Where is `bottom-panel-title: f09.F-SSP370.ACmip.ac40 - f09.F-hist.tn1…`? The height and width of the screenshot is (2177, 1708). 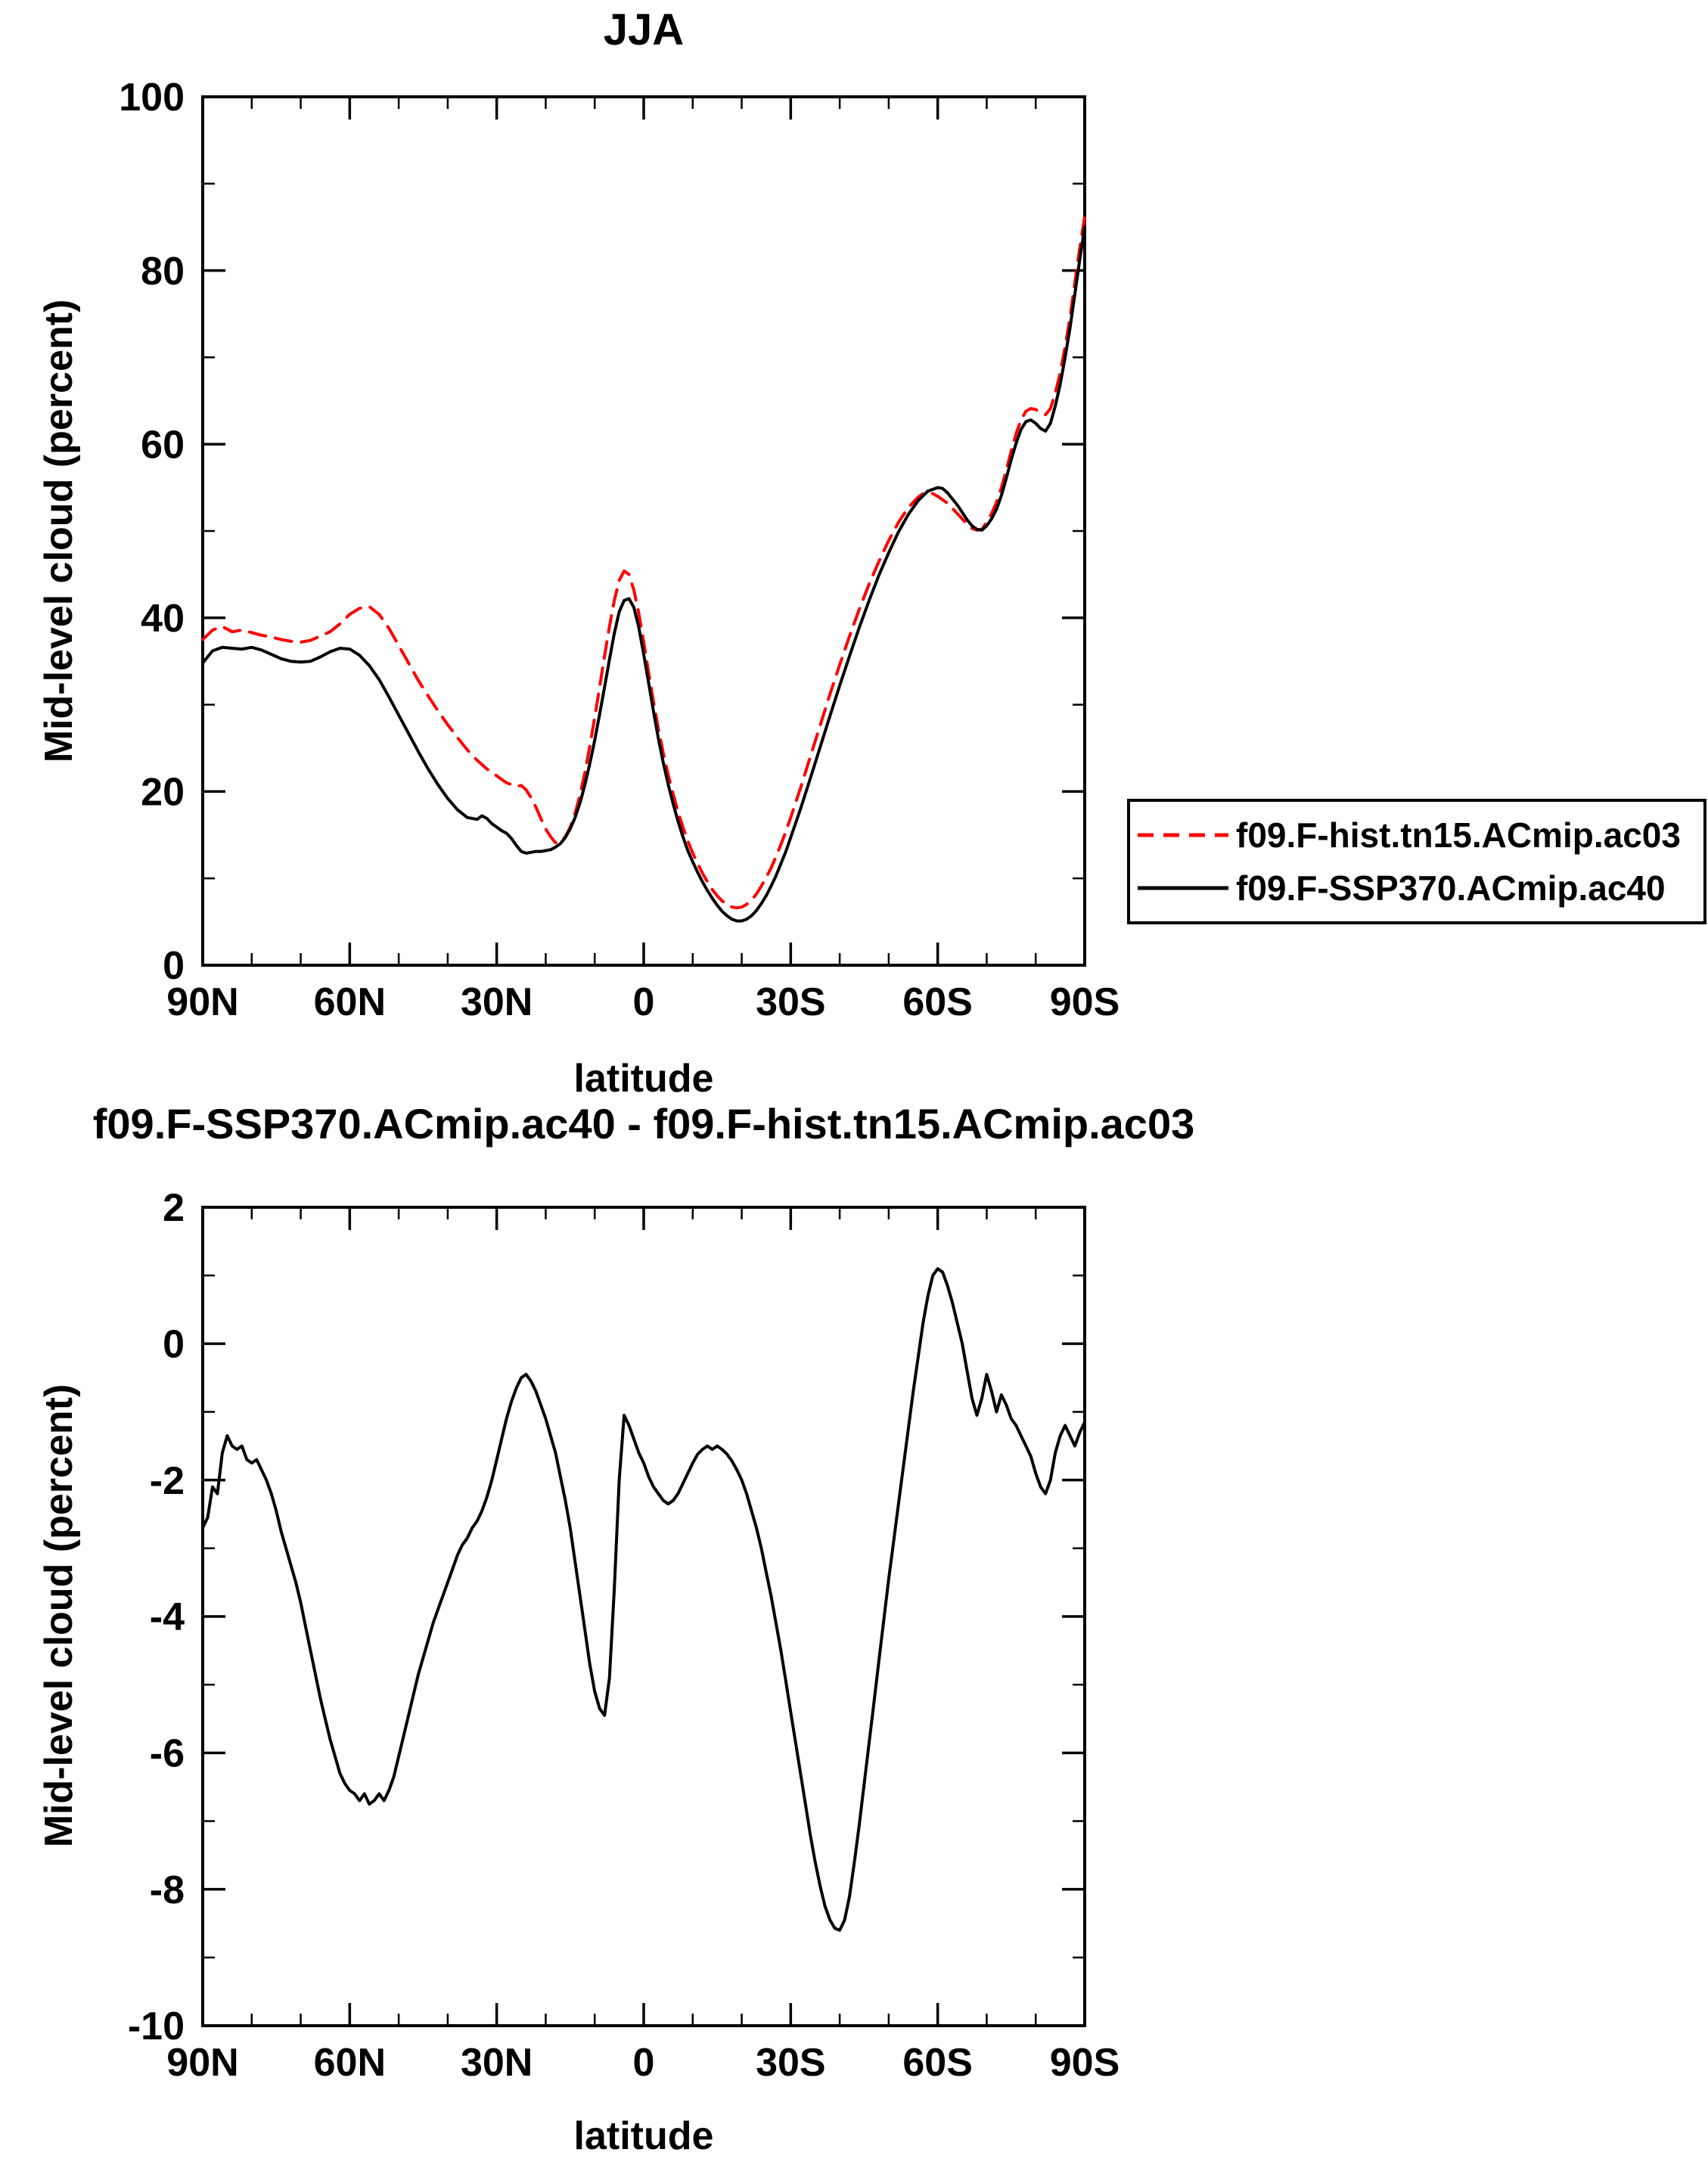
bottom-panel-title: f09.F-SSP370.ACmip.ac40 - f09.F-hist.tn1… is located at coordinates (643, 1124).